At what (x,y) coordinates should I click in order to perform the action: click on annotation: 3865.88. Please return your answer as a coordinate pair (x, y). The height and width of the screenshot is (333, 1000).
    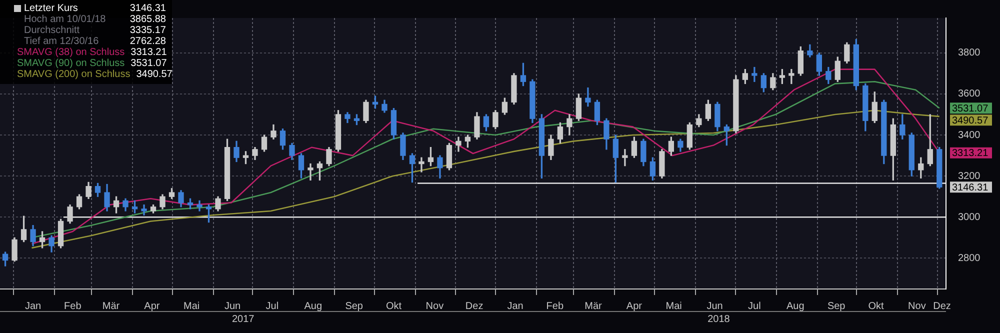
    Looking at the image, I should click on (148, 19).